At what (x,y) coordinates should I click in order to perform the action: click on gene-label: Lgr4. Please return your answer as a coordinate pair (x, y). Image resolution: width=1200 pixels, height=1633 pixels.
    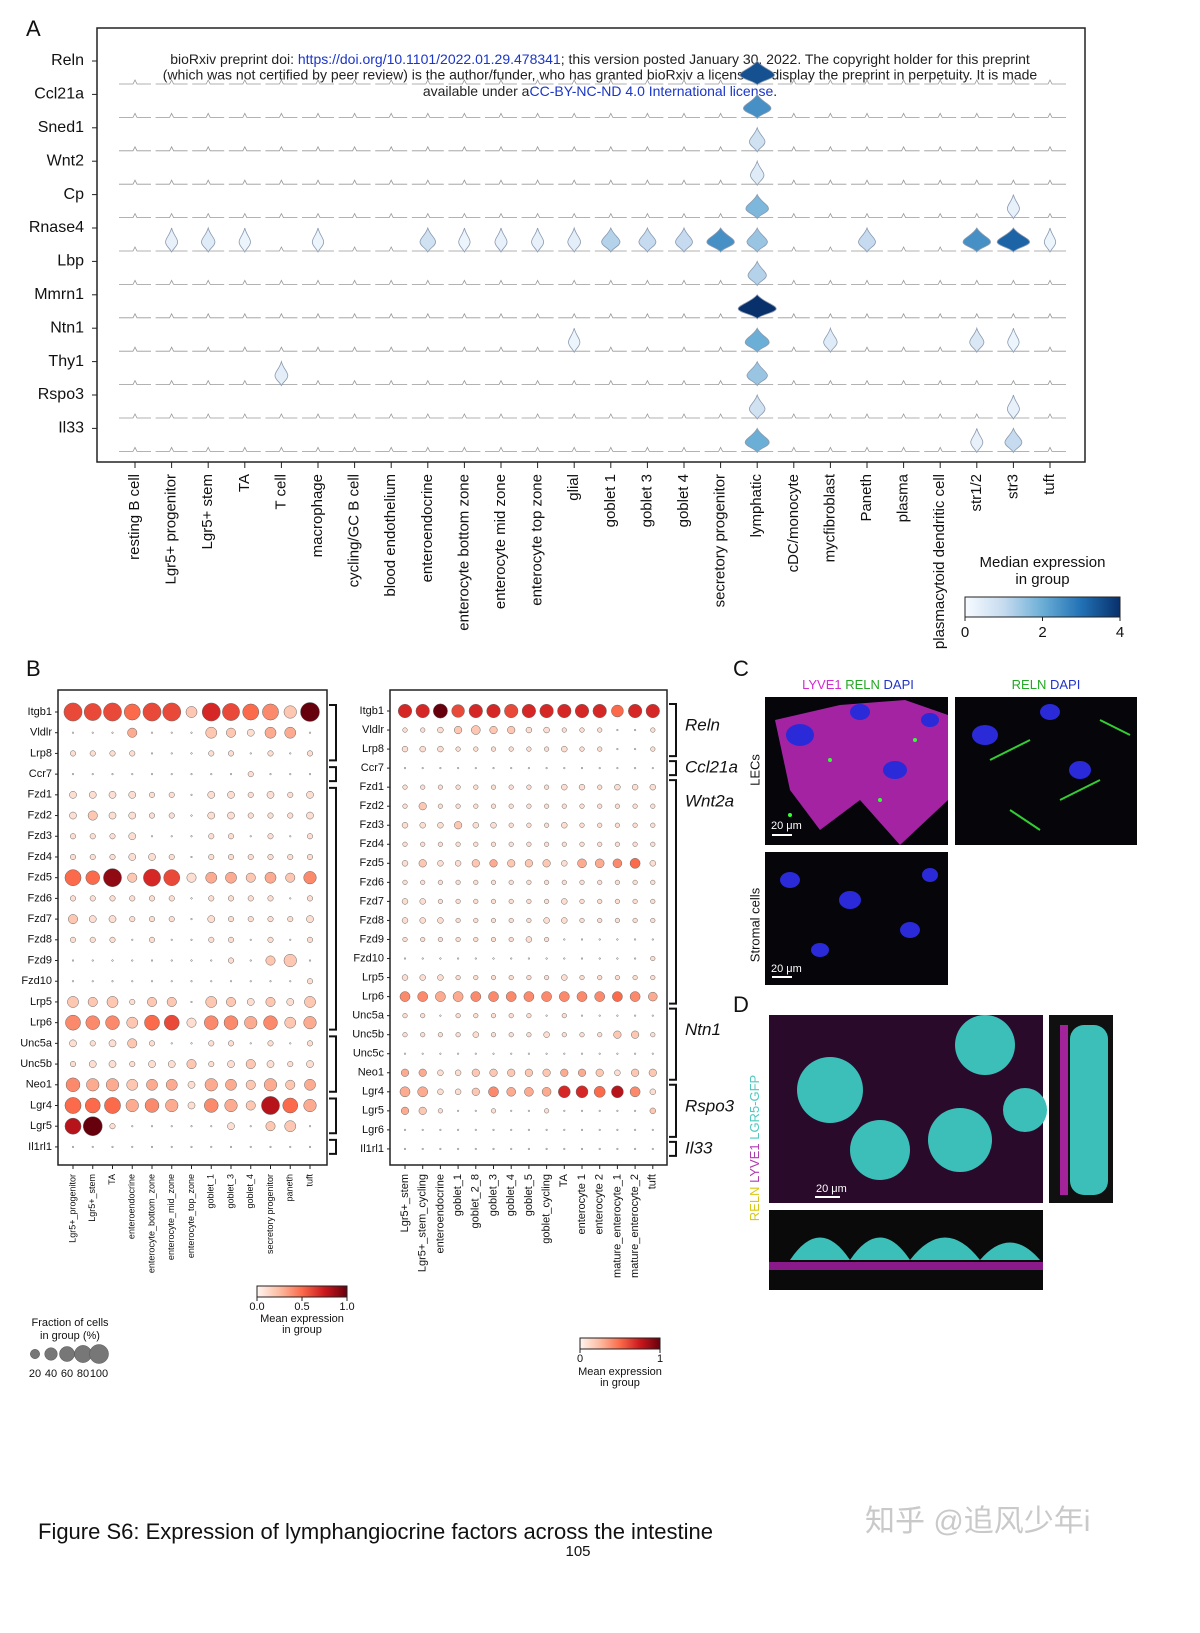
    Looking at the image, I should click on (41, 1105).